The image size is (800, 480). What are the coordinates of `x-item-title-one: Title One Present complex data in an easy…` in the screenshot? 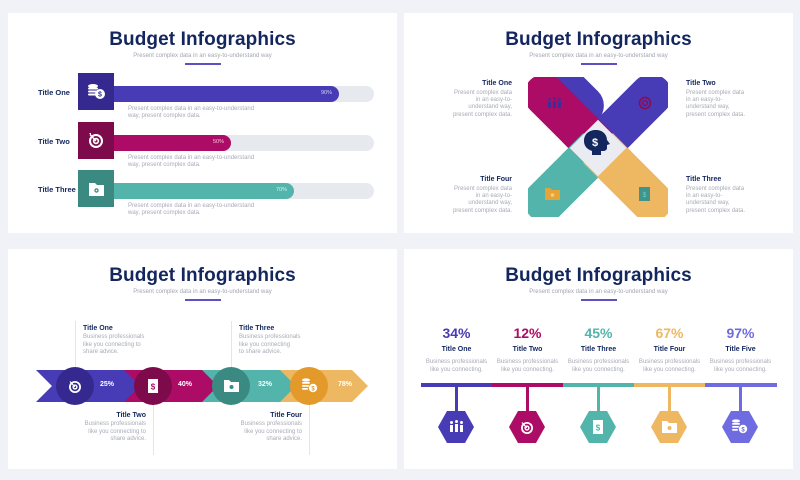 It's located at (482, 99).